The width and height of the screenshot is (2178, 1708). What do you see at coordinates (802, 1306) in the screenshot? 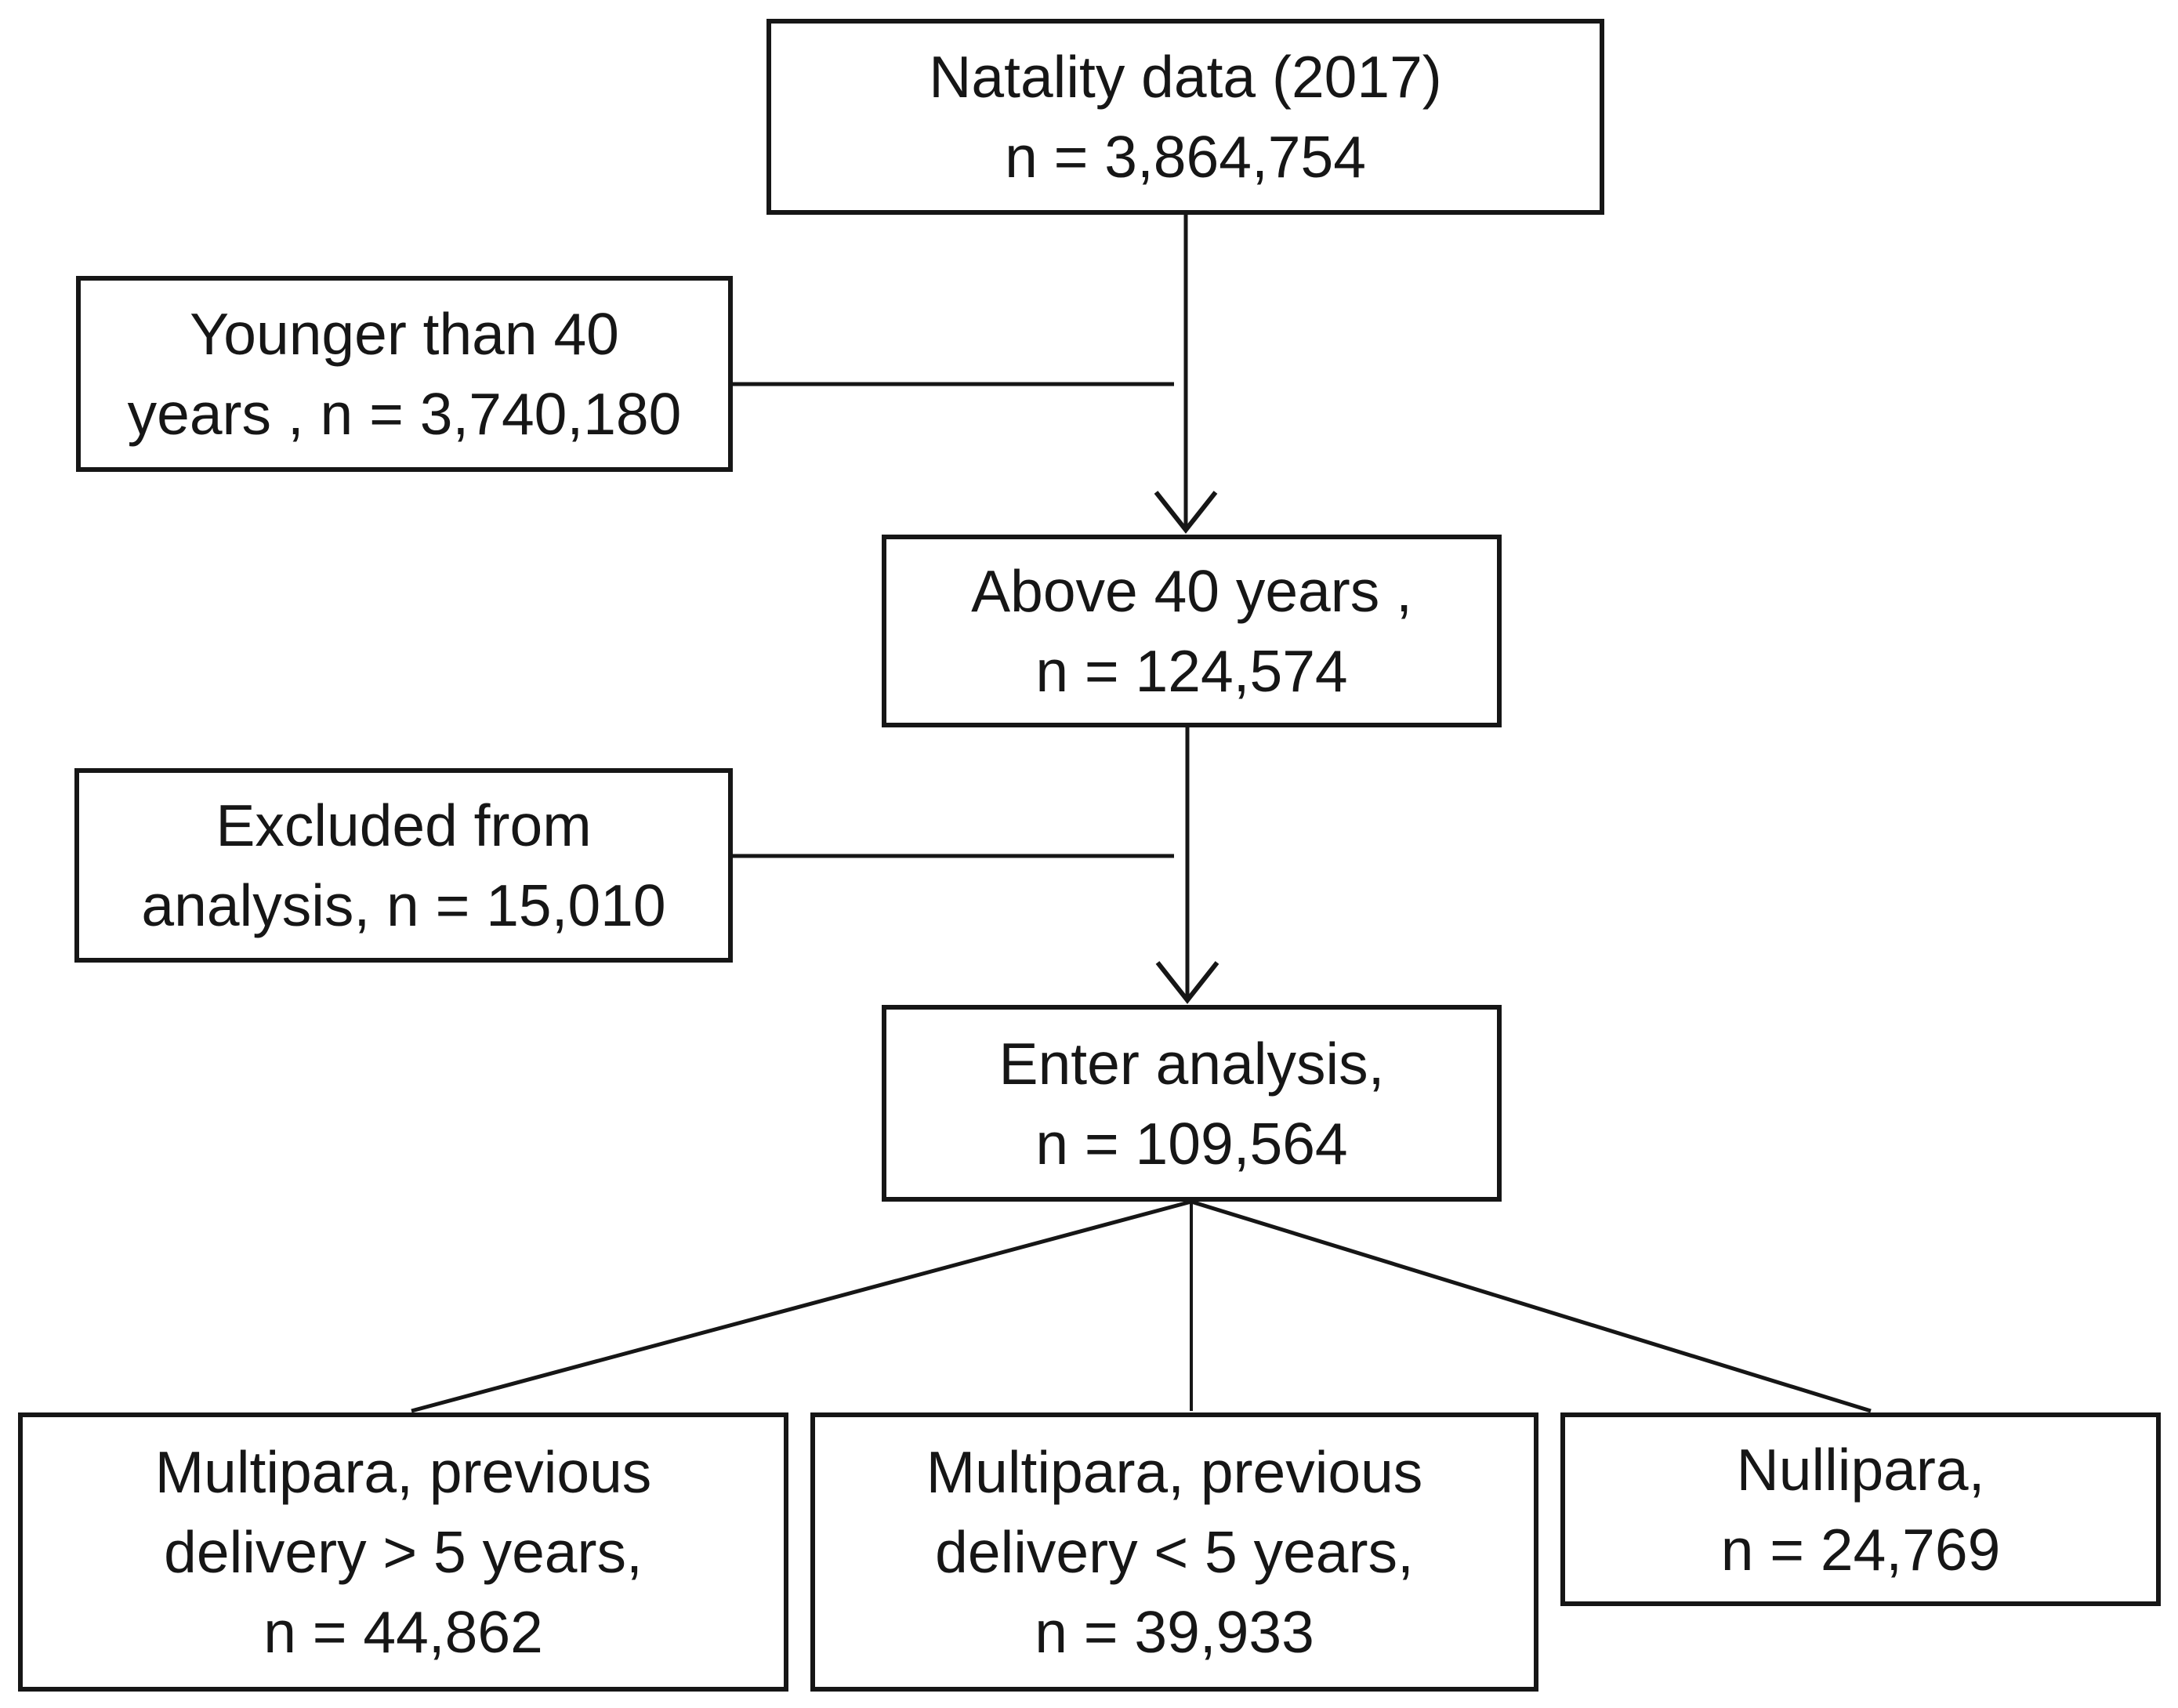
I see `connector-enter-to-multipara-gt5` at bounding box center [802, 1306].